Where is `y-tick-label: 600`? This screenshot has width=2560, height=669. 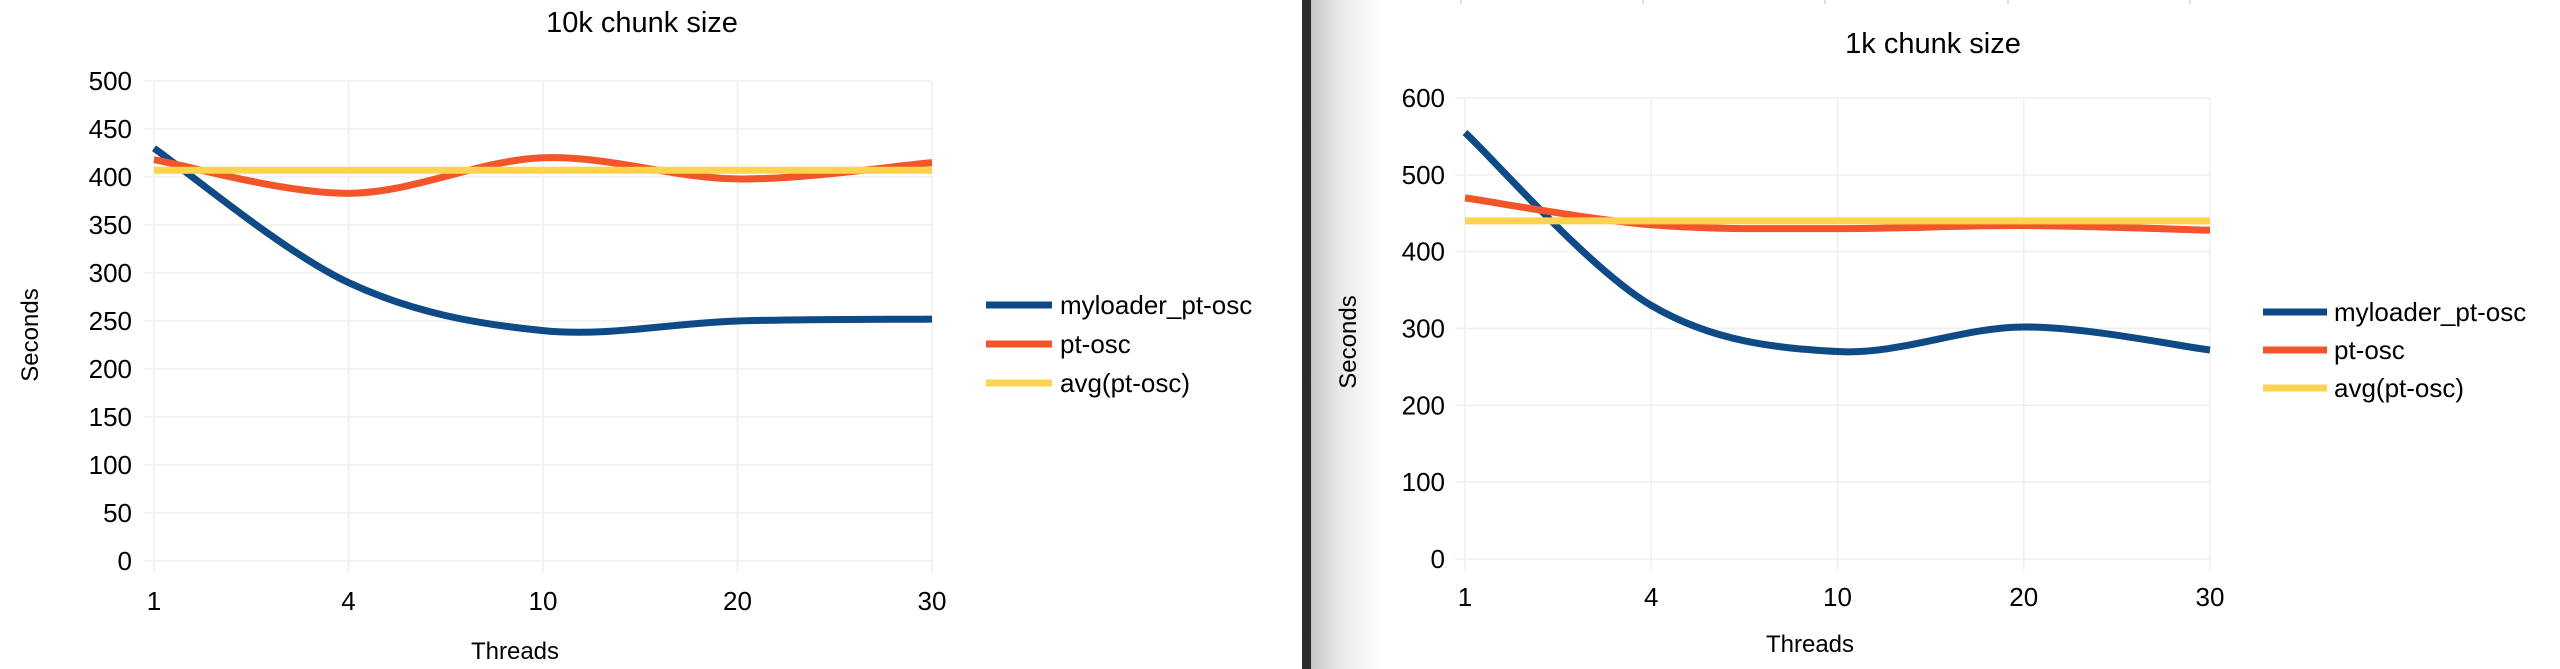 y-tick-label: 600 is located at coordinates (1423, 98).